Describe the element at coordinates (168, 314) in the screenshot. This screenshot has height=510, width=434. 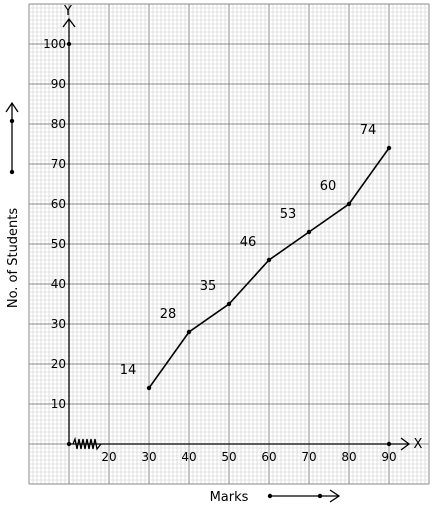
I see `data-label: 28` at that location.